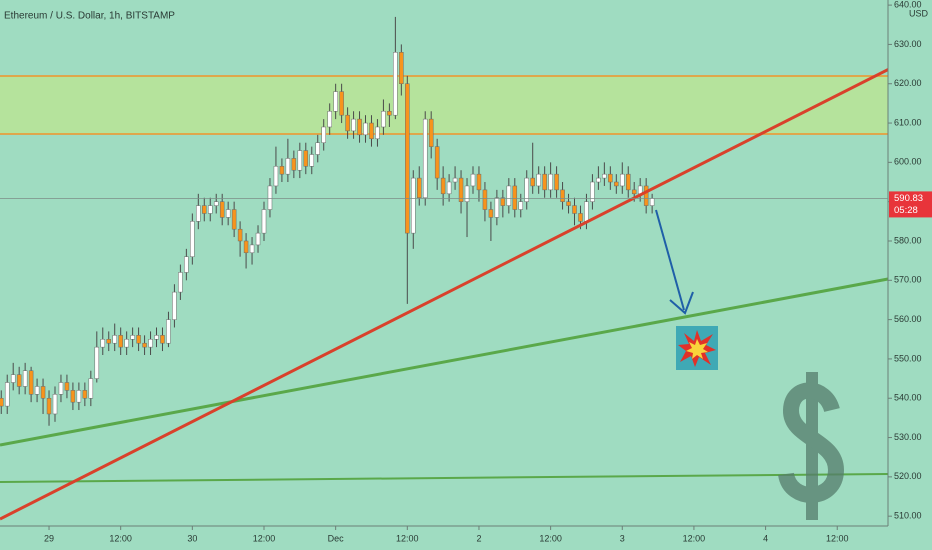 This screenshot has width=932, height=550. I want to click on y-tick-label: 600.00, so click(908, 162).